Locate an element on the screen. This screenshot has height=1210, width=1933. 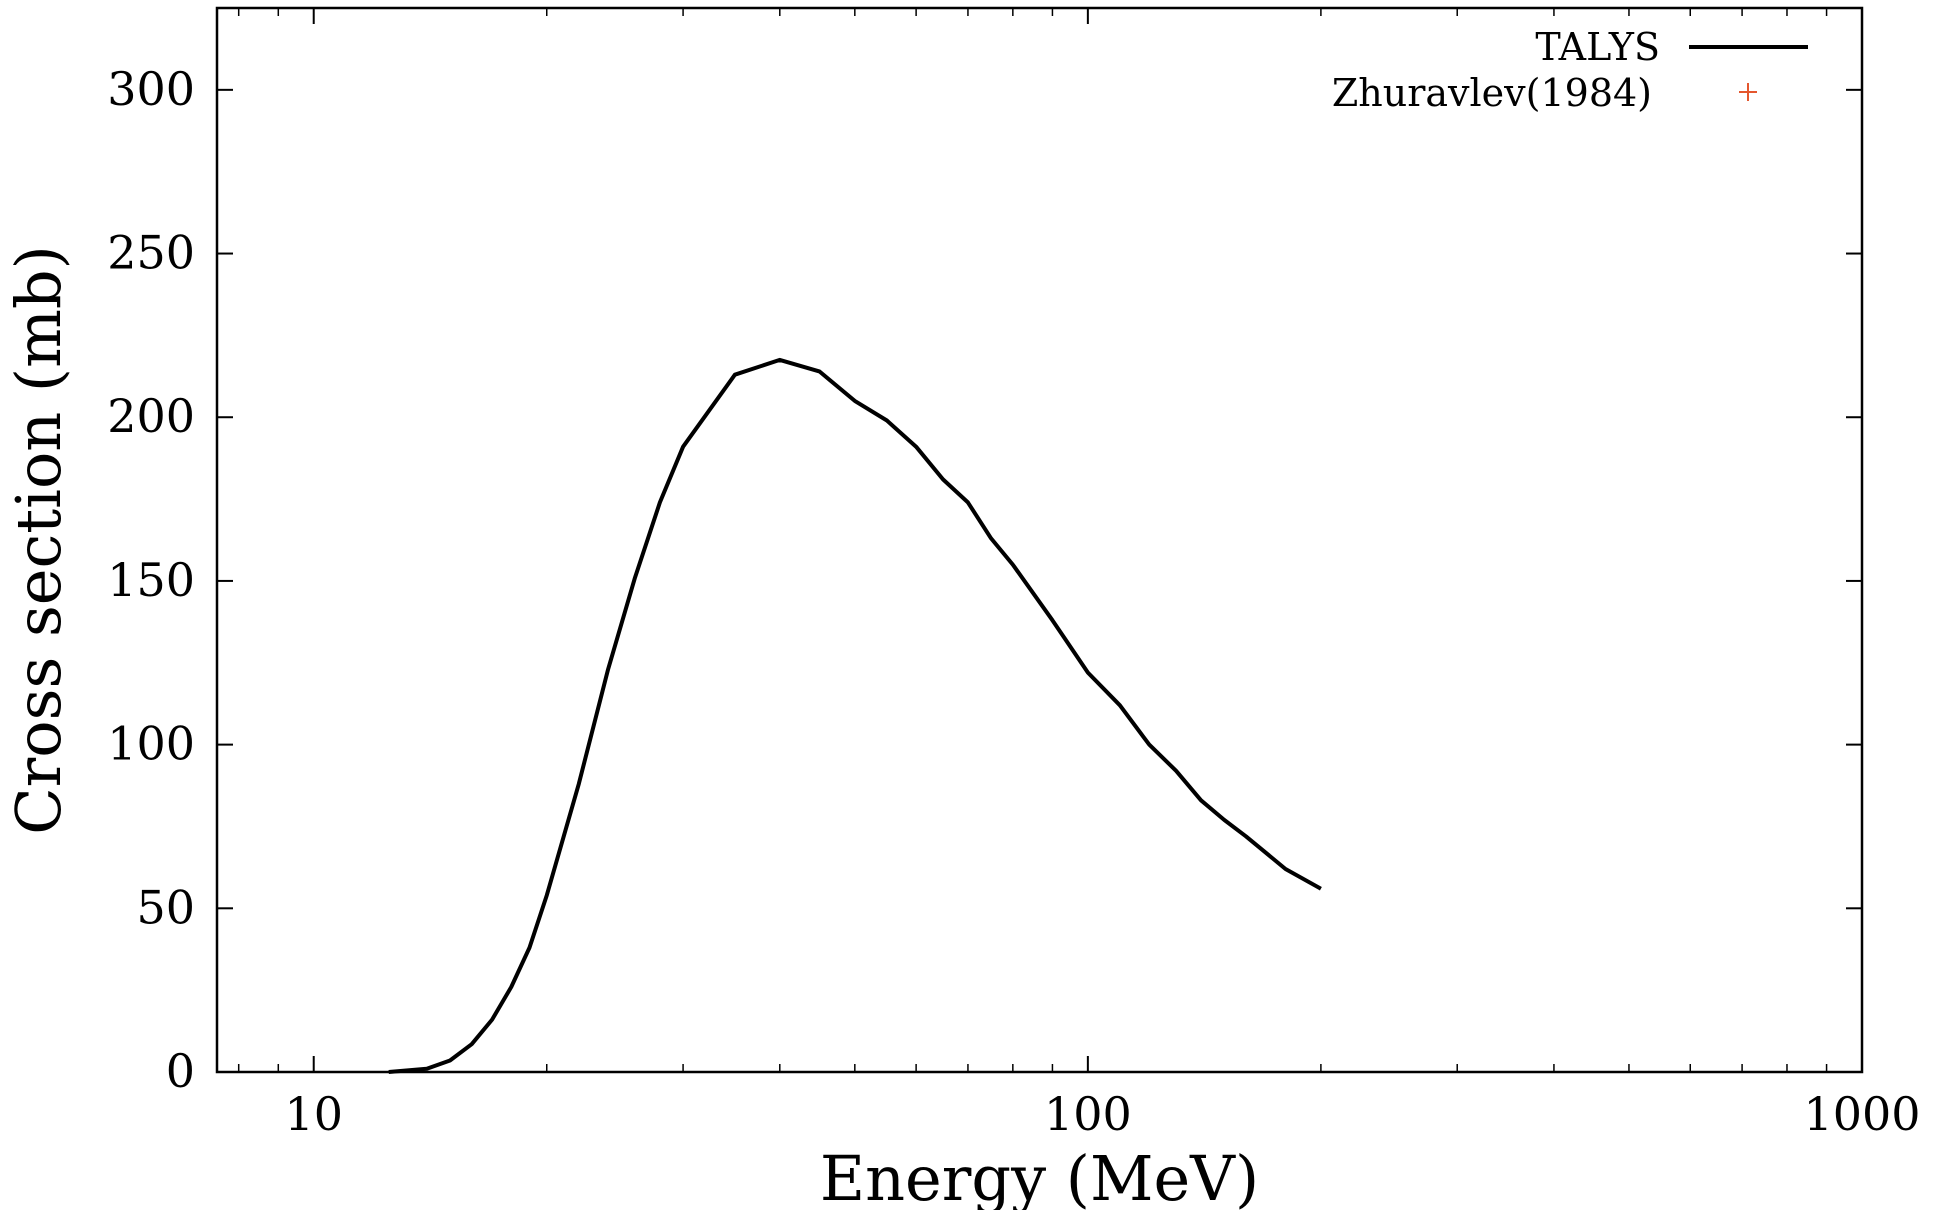
legend-marker-zhuravlev is located at coordinates (1748, 92).